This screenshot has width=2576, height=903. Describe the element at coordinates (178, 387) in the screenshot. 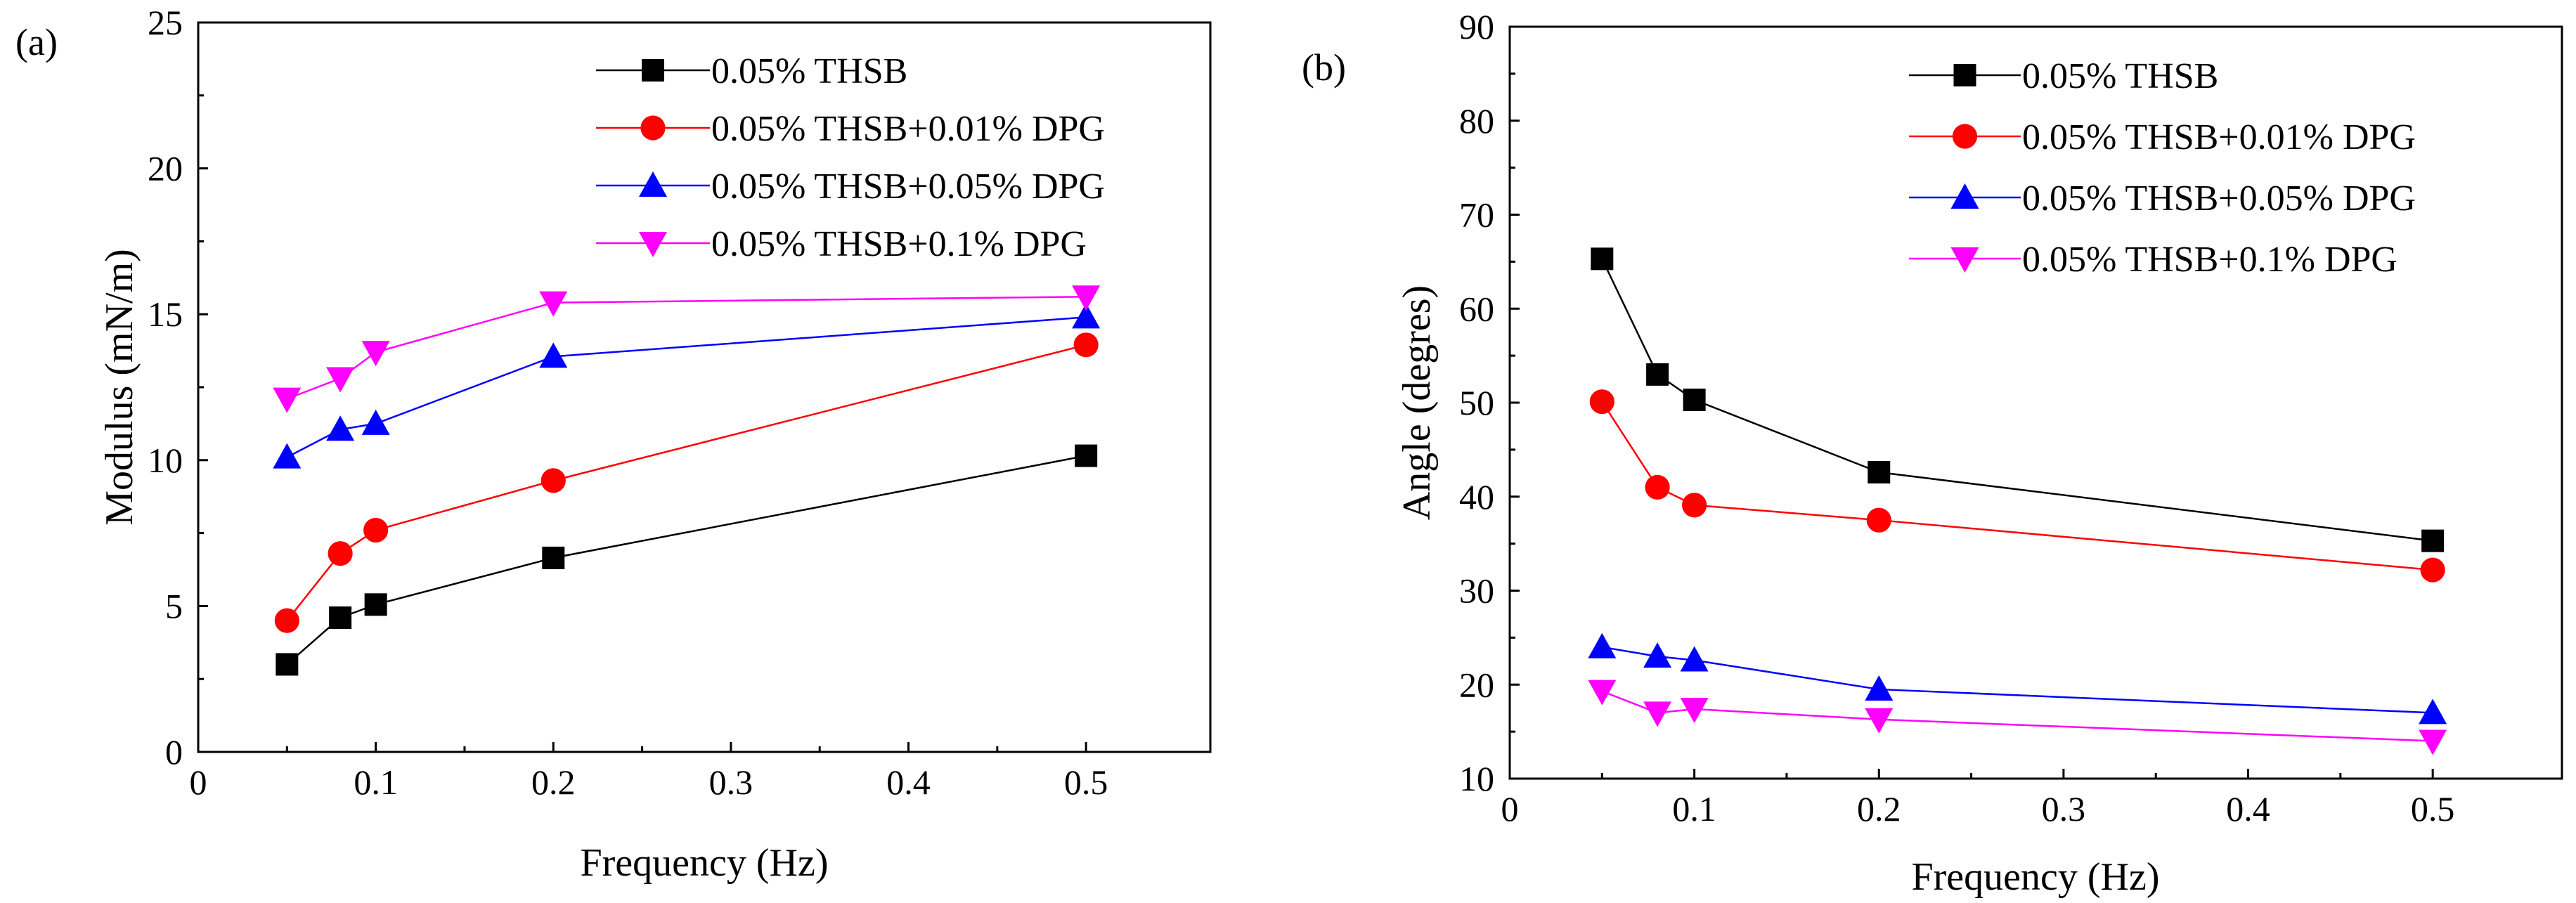

I see `y-axis: 0 5 10 15 20 25` at that location.